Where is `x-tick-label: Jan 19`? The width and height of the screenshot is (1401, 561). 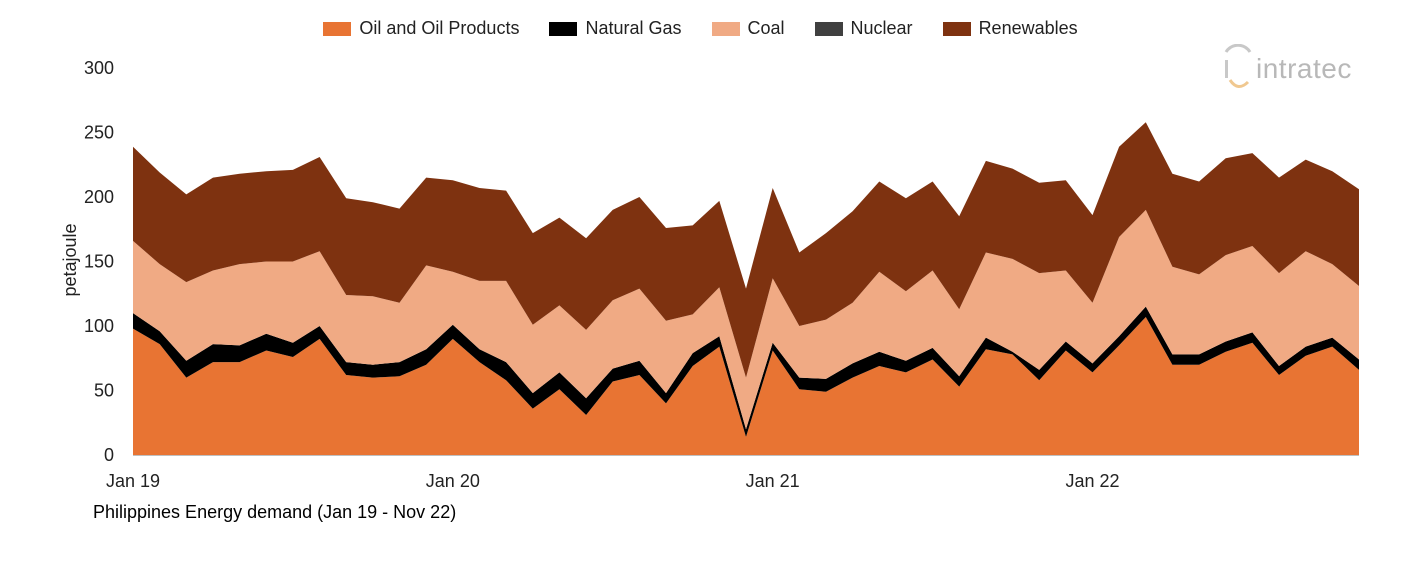 x-tick-label: Jan 19 is located at coordinates (133, 481).